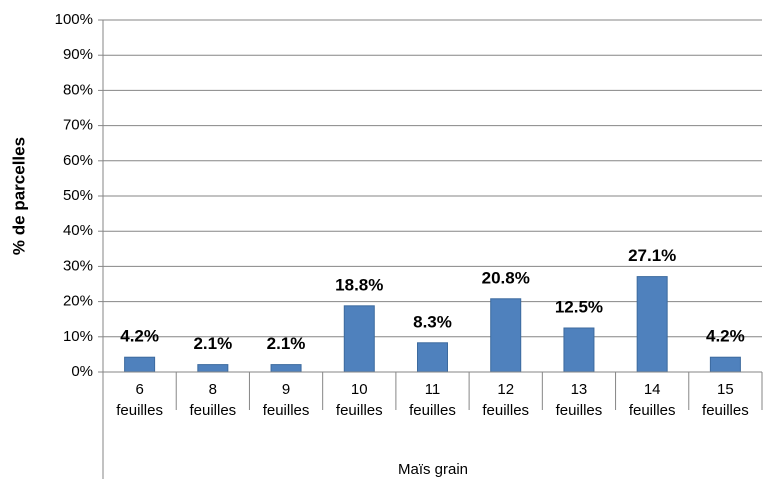 This screenshot has width=763, height=479. What do you see at coordinates (432, 400) in the screenshot?
I see `x-tick-label: 11 feuilles` at bounding box center [432, 400].